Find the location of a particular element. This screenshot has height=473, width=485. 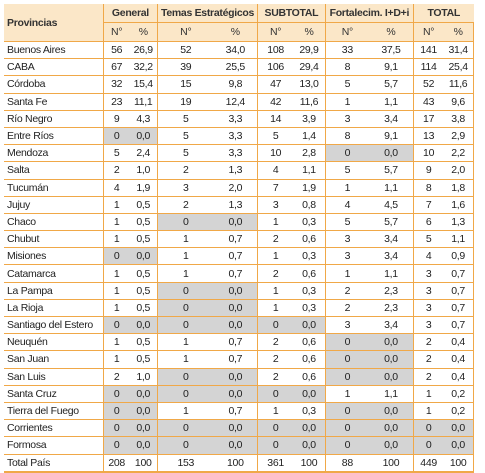

province-cell: Mendoza is located at coordinates (54, 153).